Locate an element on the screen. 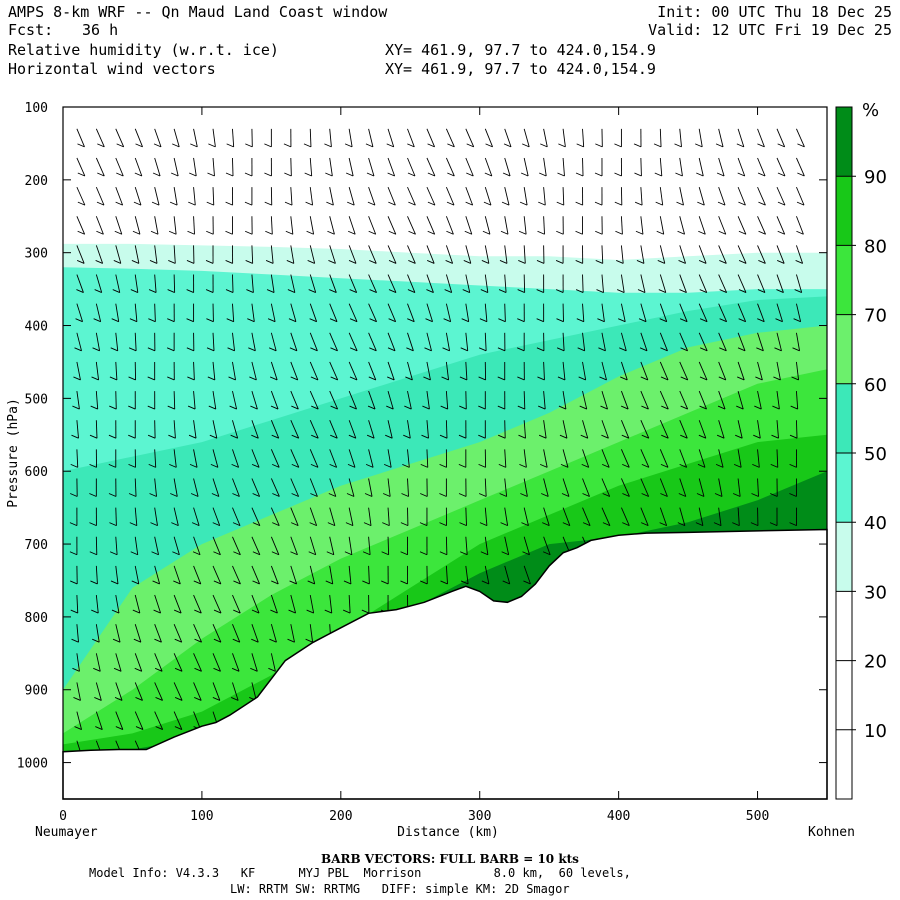  x-tick-label: 100 is located at coordinates (201, 816).